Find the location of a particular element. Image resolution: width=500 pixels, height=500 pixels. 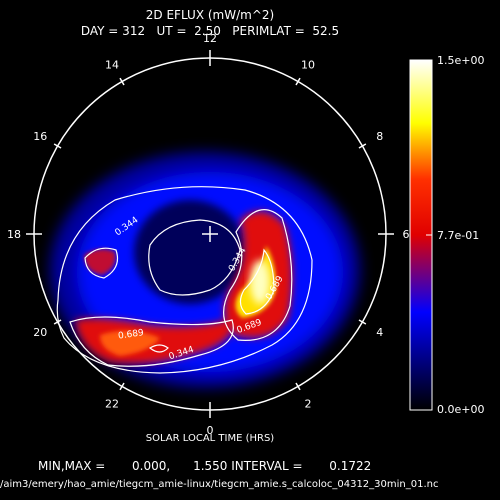

local-time-label: 2 is located at coordinates (308, 404).